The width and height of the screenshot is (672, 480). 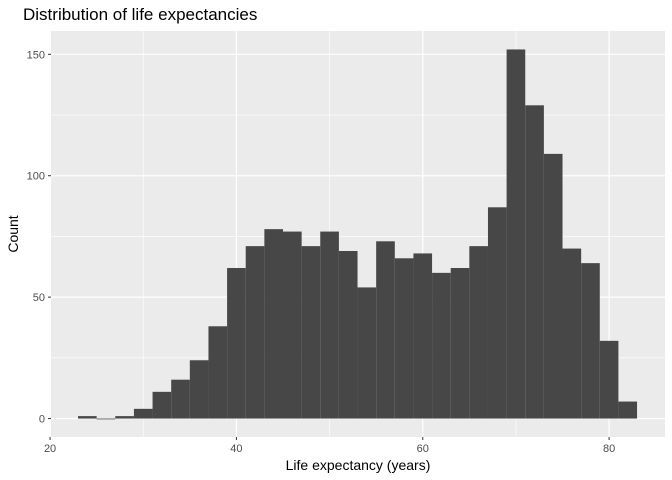 What do you see at coordinates (36, 55) in the screenshot?
I see `y-tick-label: 150` at bounding box center [36, 55].